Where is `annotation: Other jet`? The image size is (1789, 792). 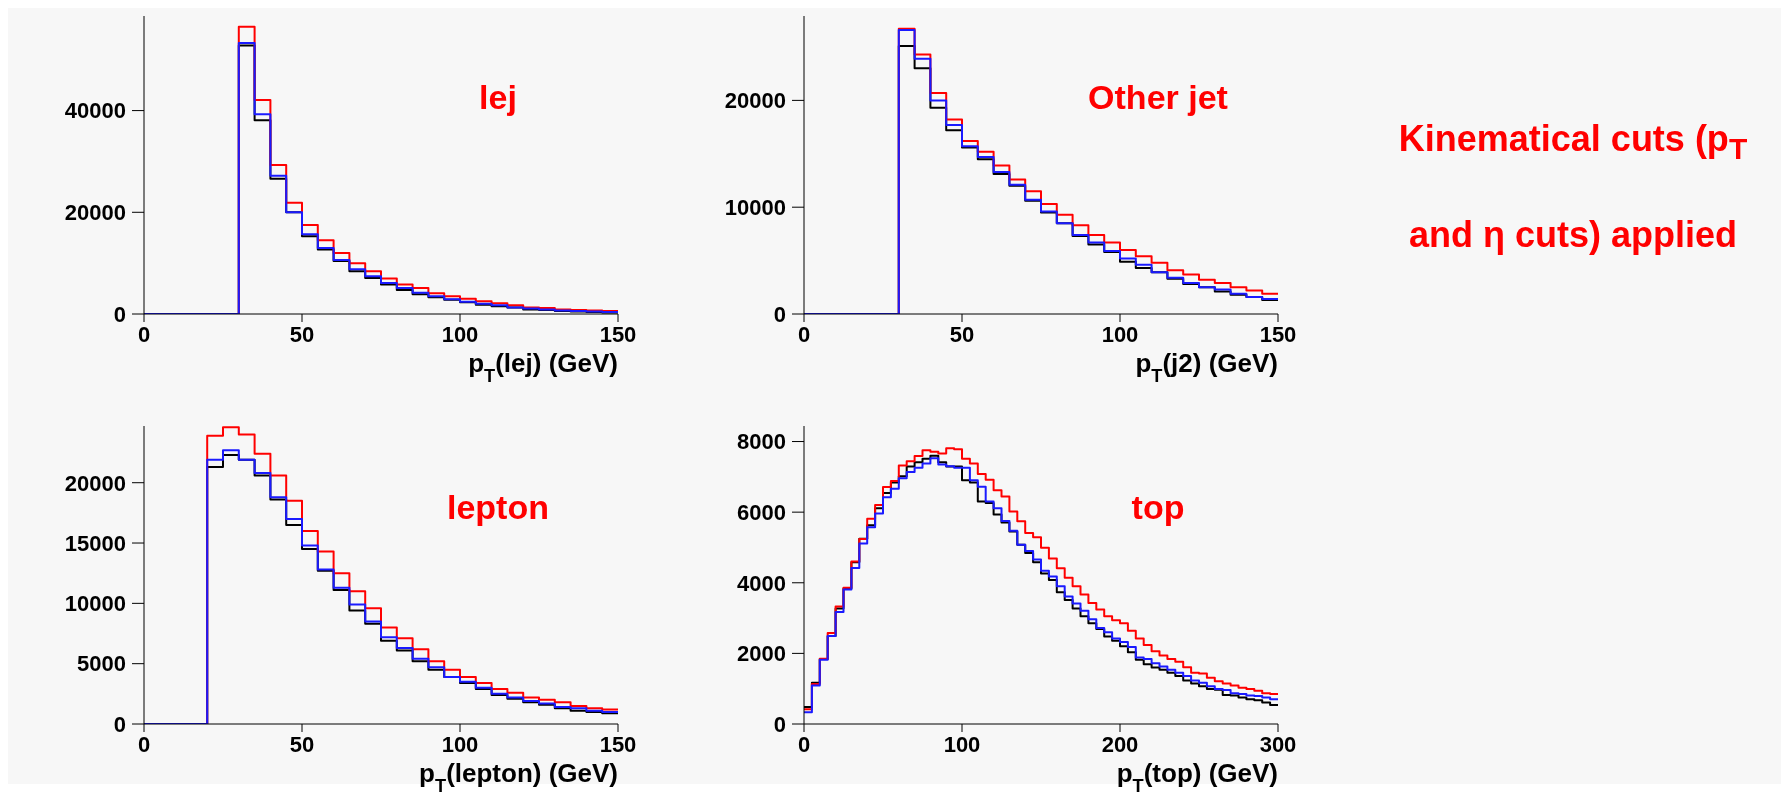
annotation: Other jet is located at coordinates (1158, 97).